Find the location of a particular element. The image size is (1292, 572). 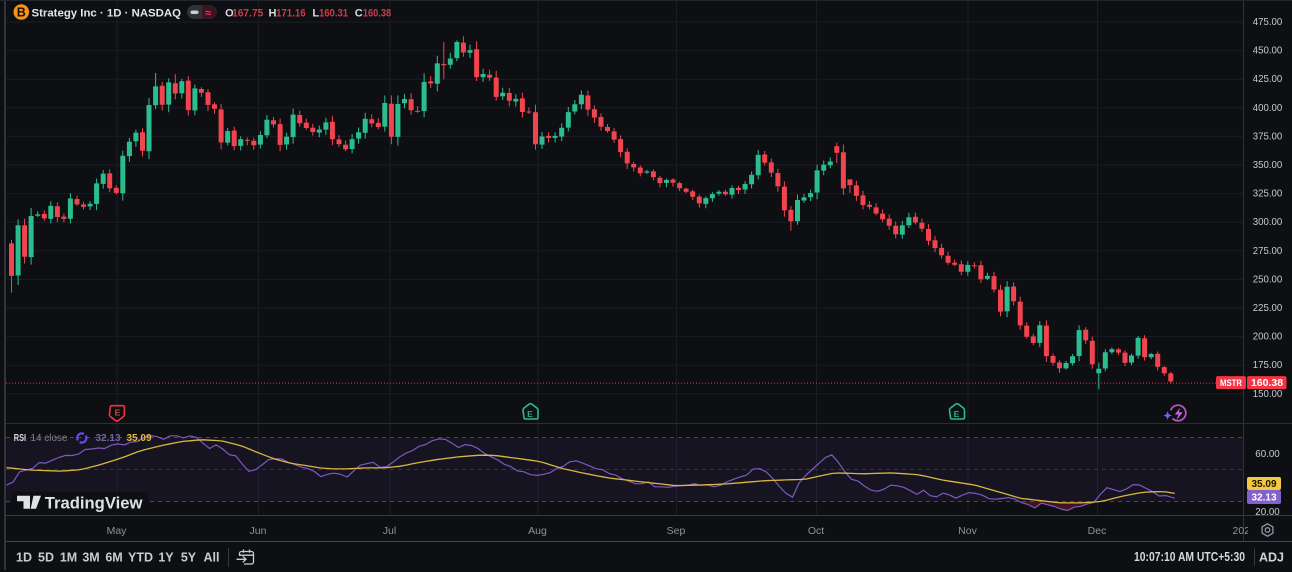

svg-text: 160.31 is located at coordinates (333, 14).